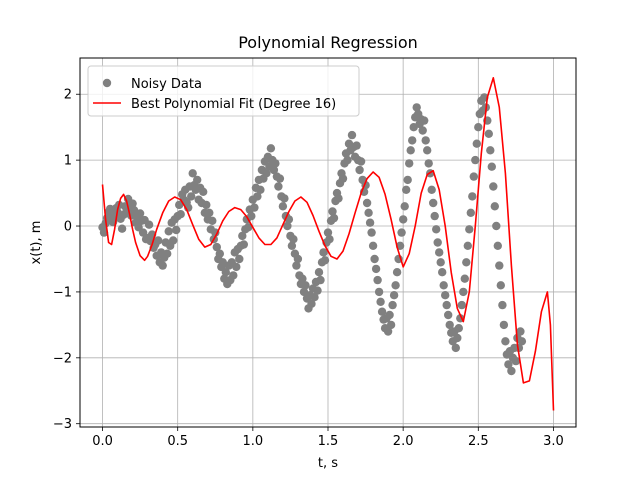 The width and height of the screenshot is (640, 480). What do you see at coordinates (68, 227) in the screenshot?
I see `y-tick-label: 0` at bounding box center [68, 227].